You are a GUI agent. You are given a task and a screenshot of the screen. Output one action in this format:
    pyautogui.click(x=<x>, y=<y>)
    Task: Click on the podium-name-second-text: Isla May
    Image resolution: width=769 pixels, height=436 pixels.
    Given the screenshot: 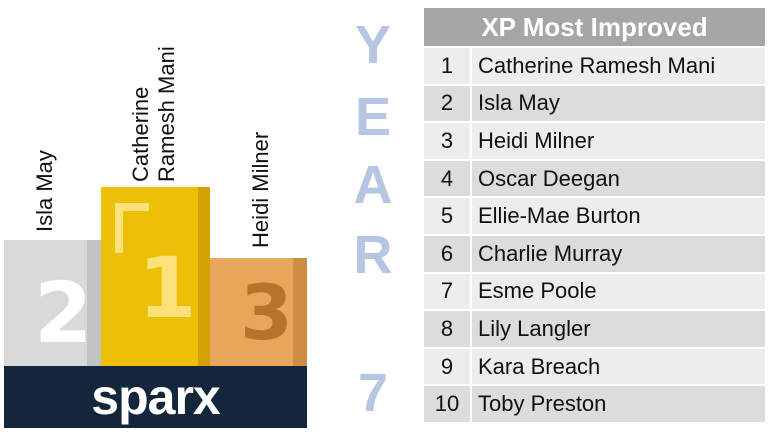 What is the action you would take?
    pyautogui.click(x=44, y=191)
    